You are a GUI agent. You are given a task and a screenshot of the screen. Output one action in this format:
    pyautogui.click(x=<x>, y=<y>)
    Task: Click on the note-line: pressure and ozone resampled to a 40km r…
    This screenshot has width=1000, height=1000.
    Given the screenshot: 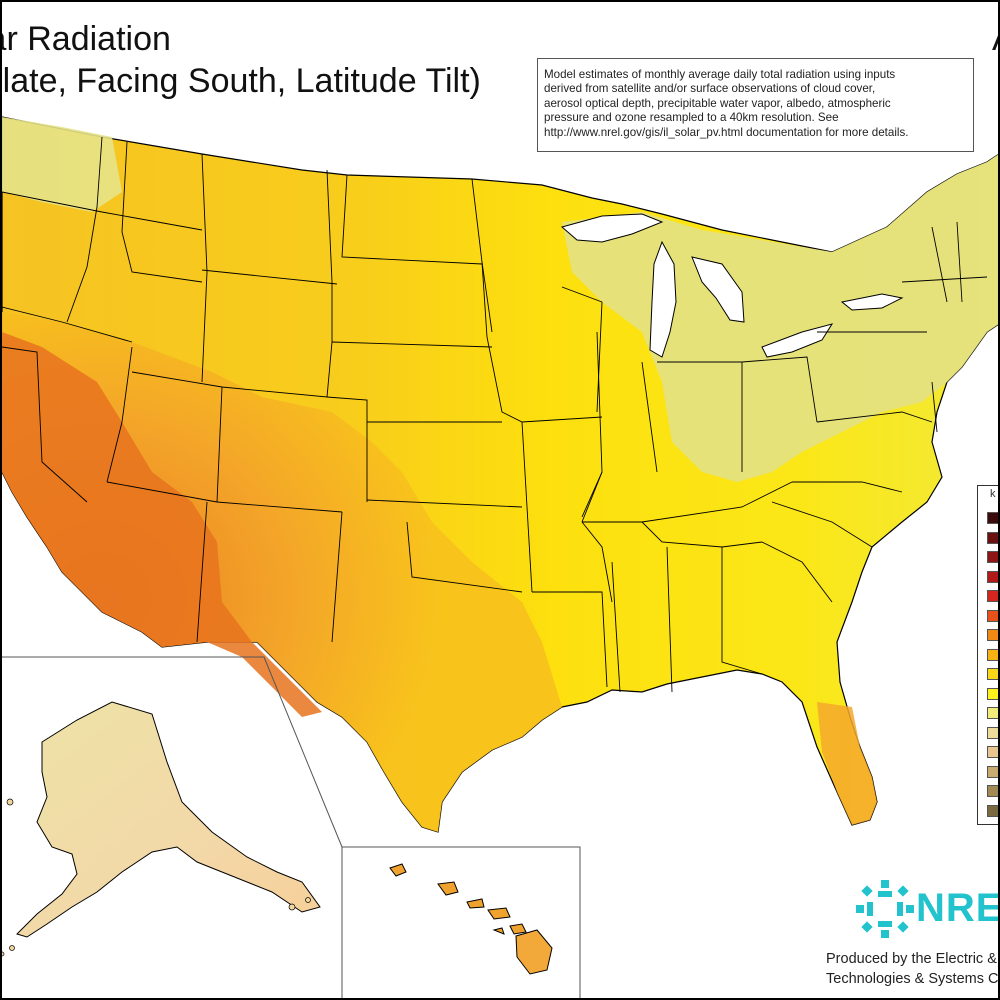 What is the action you would take?
    pyautogui.click(x=691, y=118)
    